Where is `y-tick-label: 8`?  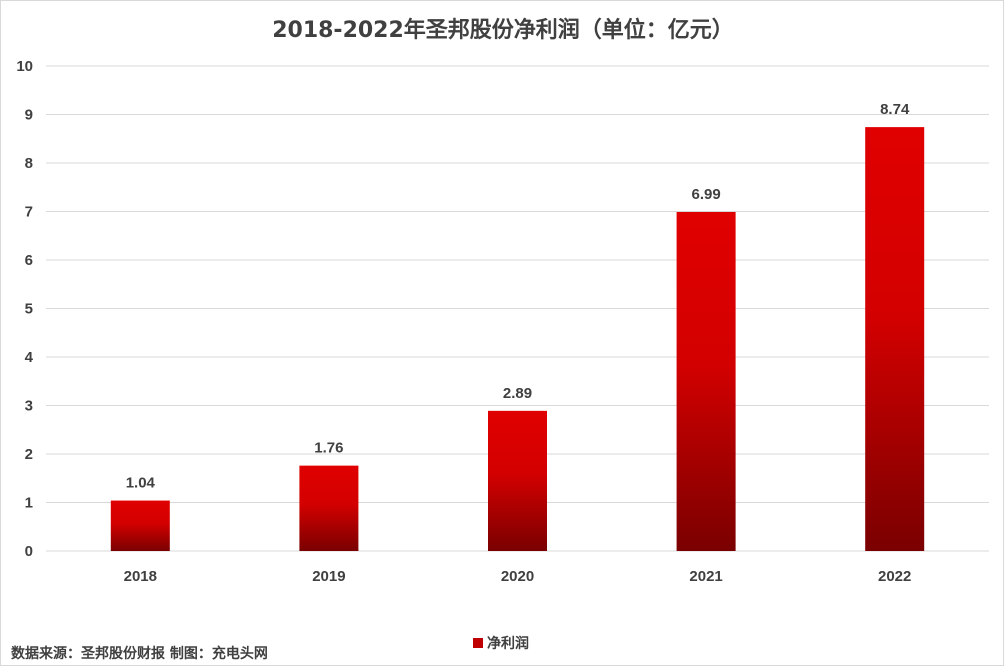
y-tick-label: 8 is located at coordinates (29, 163).